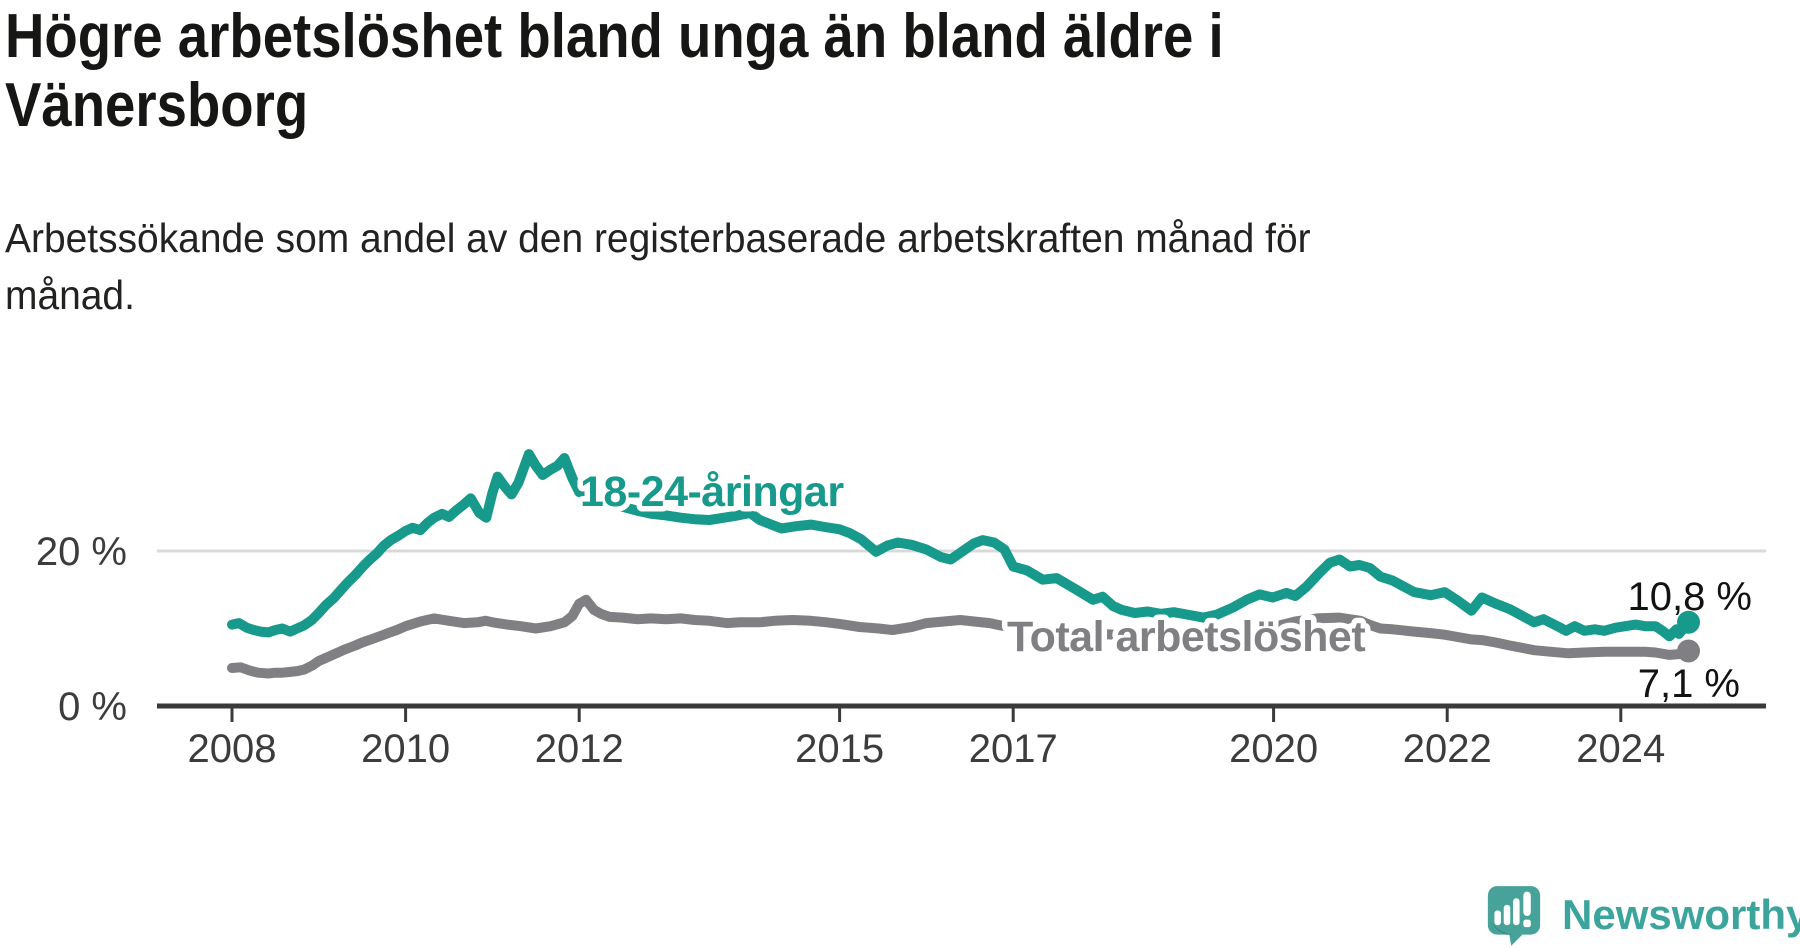 The image size is (1800, 948). Describe the element at coordinates (157, 105) in the screenshot. I see `chart-title-line-2: Vänersborg` at that location.